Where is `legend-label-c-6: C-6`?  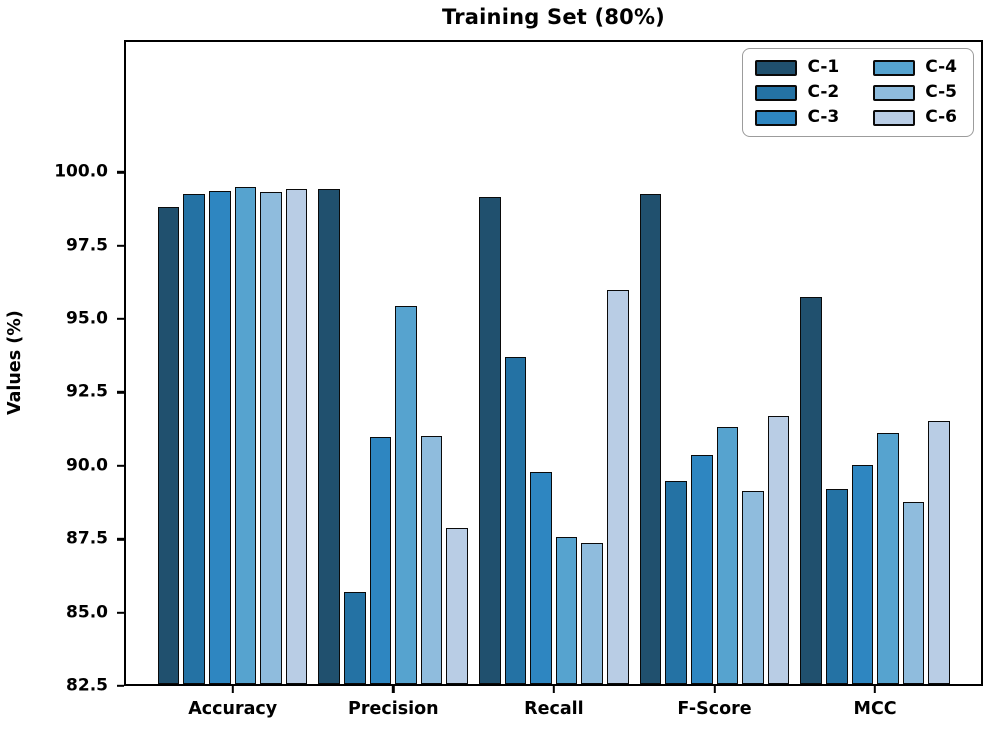 legend-label-c-6: C-6 is located at coordinates (941, 117).